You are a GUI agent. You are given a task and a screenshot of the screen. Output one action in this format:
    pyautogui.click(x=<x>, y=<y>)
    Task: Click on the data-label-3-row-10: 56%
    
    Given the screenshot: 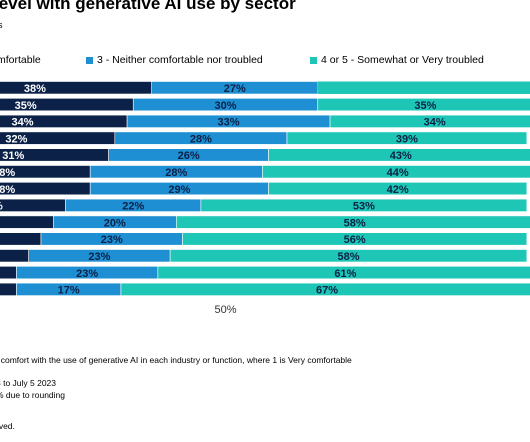 What is the action you would take?
    pyautogui.click(x=355, y=240)
    